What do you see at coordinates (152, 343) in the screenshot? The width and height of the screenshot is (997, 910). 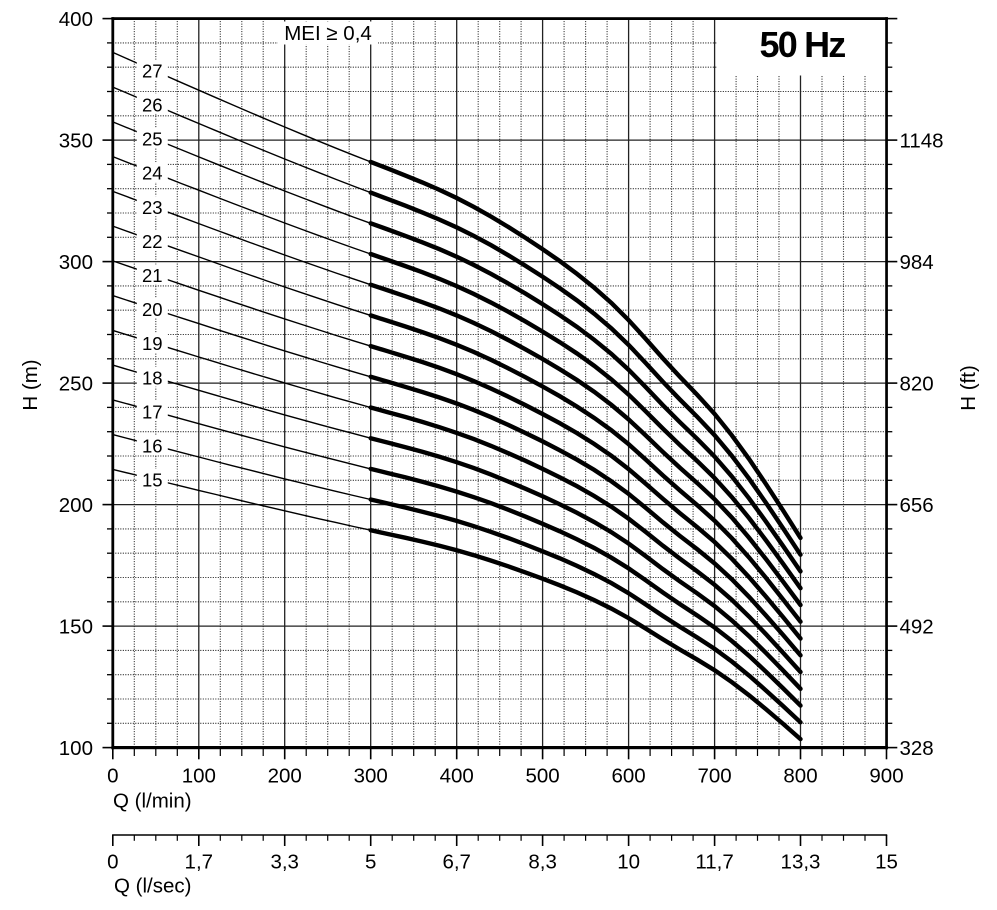 I see `svg-text: 19` at bounding box center [152, 343].